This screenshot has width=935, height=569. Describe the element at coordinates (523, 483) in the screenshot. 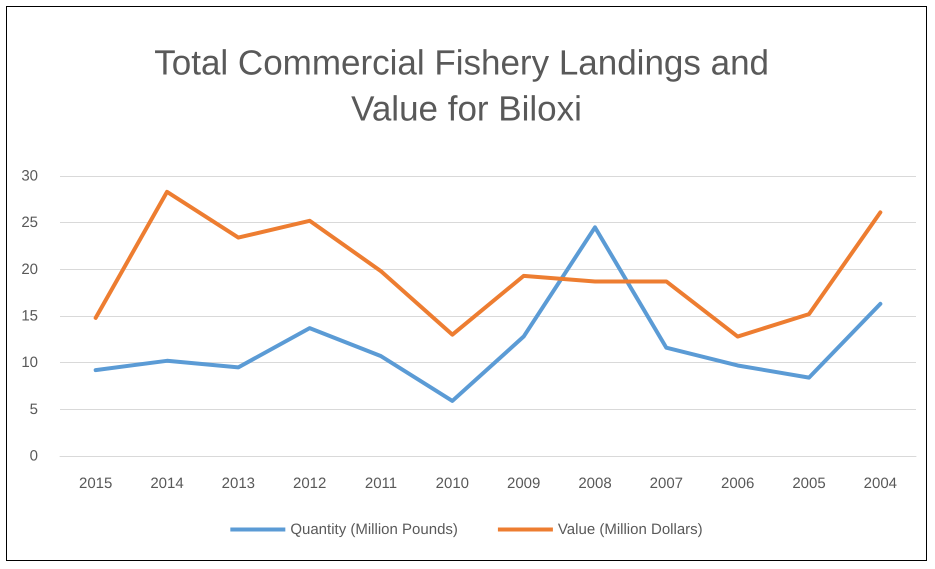

I see `x-tick-label: 2009` at that location.